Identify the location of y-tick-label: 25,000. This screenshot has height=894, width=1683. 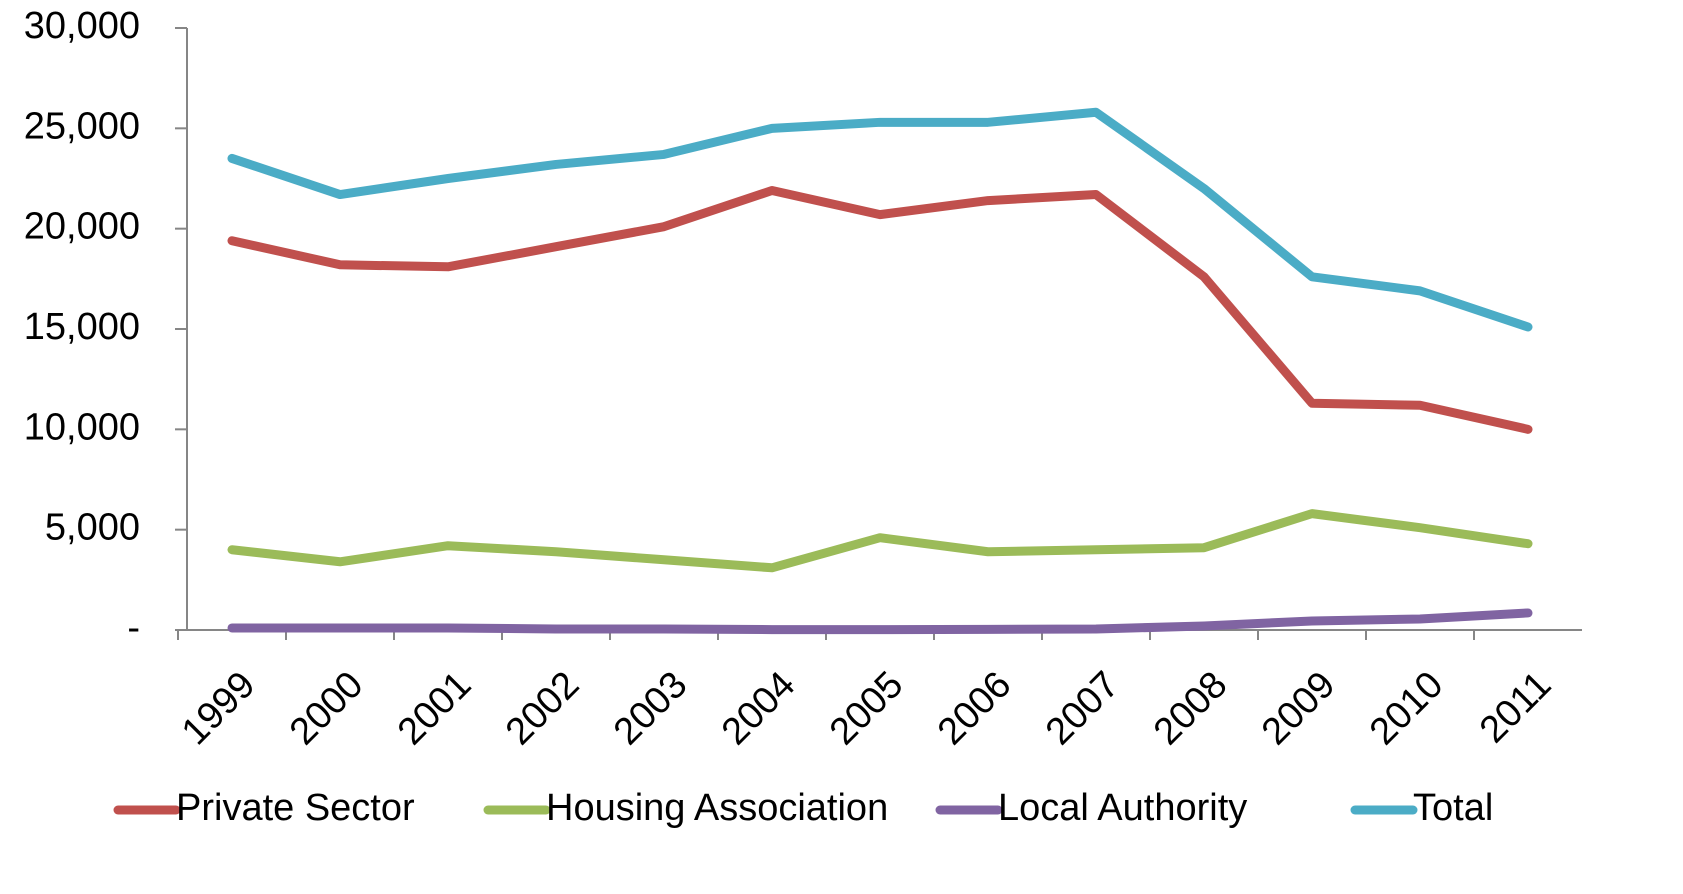
(82, 126).